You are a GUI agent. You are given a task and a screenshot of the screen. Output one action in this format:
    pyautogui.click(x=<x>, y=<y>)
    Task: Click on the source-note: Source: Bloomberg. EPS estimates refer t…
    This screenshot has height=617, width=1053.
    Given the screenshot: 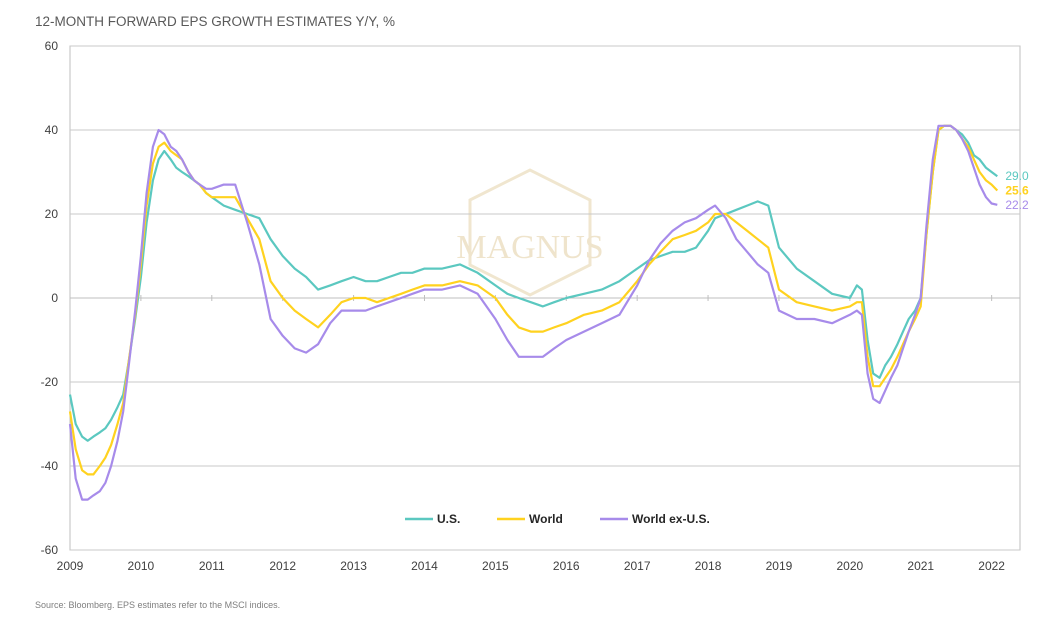 What is the action you would take?
    pyautogui.click(x=158, y=605)
    